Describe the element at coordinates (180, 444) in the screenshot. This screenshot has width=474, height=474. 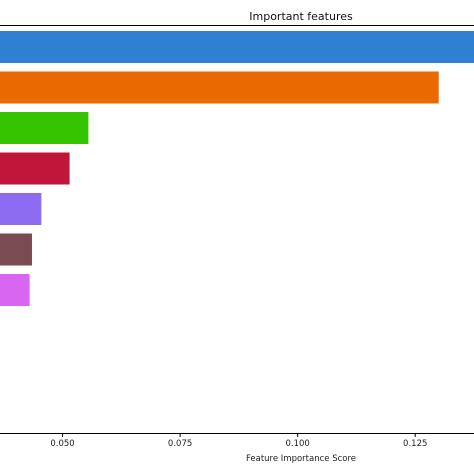
I see `x-tick-label: 0.075` at that location.